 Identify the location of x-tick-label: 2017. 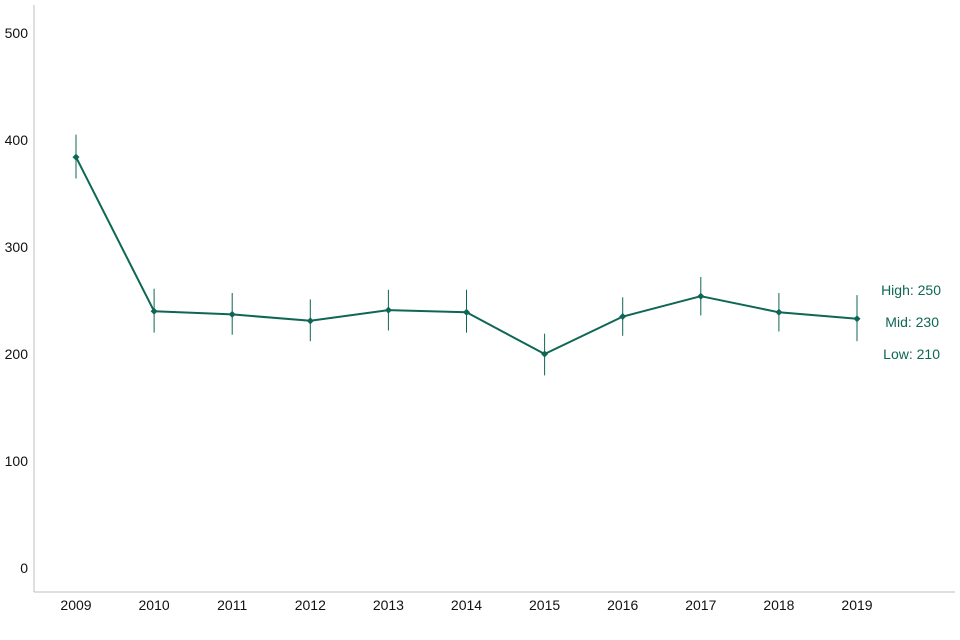
(700, 605).